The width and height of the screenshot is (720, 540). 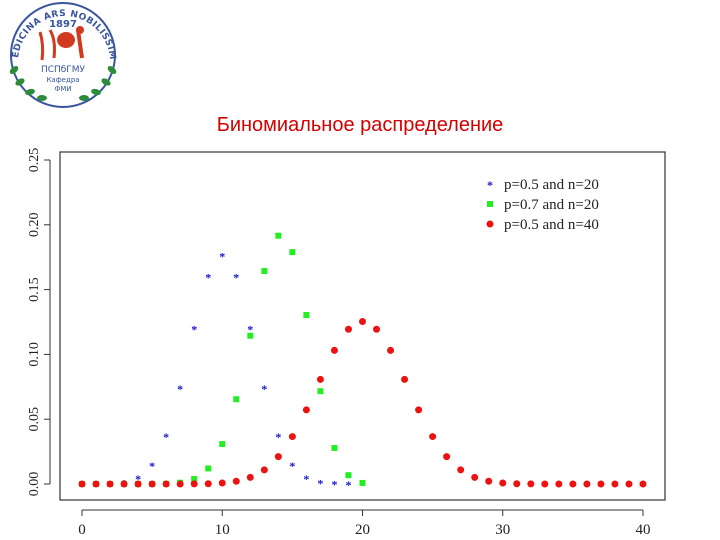 What do you see at coordinates (63, 70) in the screenshot?
I see `logo-org: ПСПбГМУ` at bounding box center [63, 70].